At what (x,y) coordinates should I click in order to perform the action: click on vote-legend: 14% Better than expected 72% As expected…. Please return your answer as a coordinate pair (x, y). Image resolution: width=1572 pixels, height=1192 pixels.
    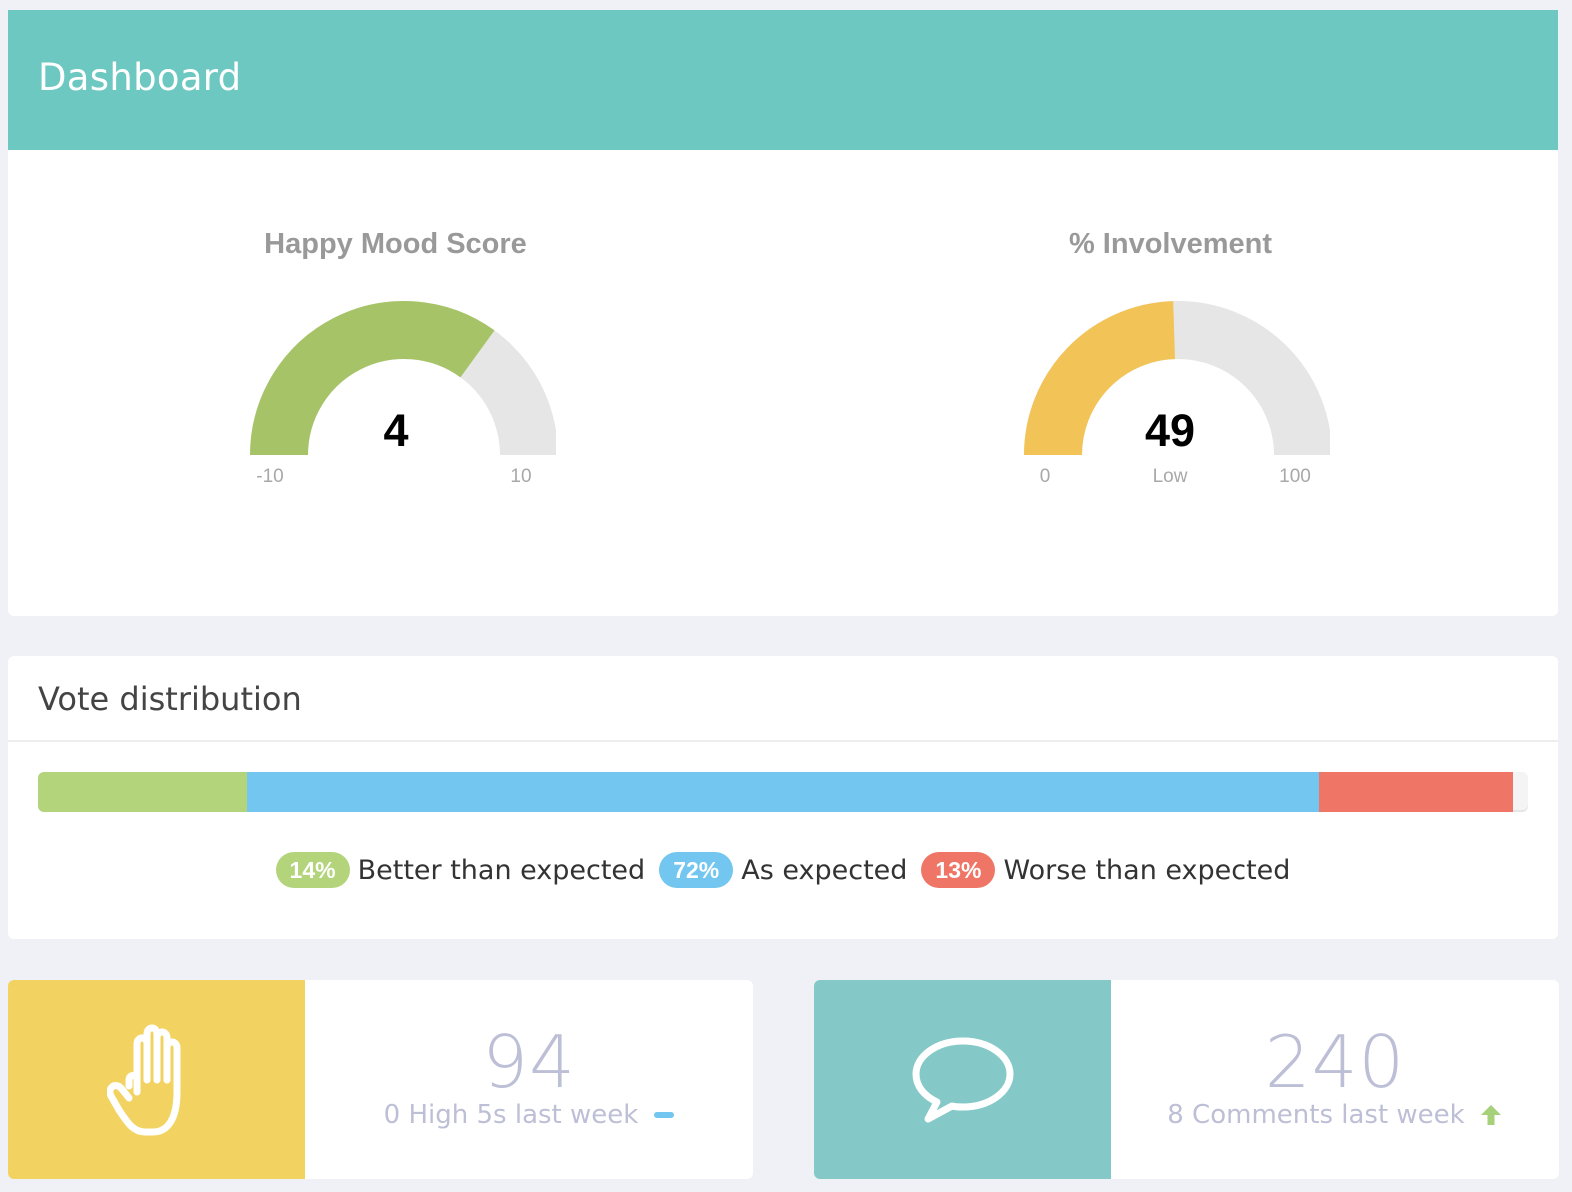
    Looking at the image, I should click on (783, 870).